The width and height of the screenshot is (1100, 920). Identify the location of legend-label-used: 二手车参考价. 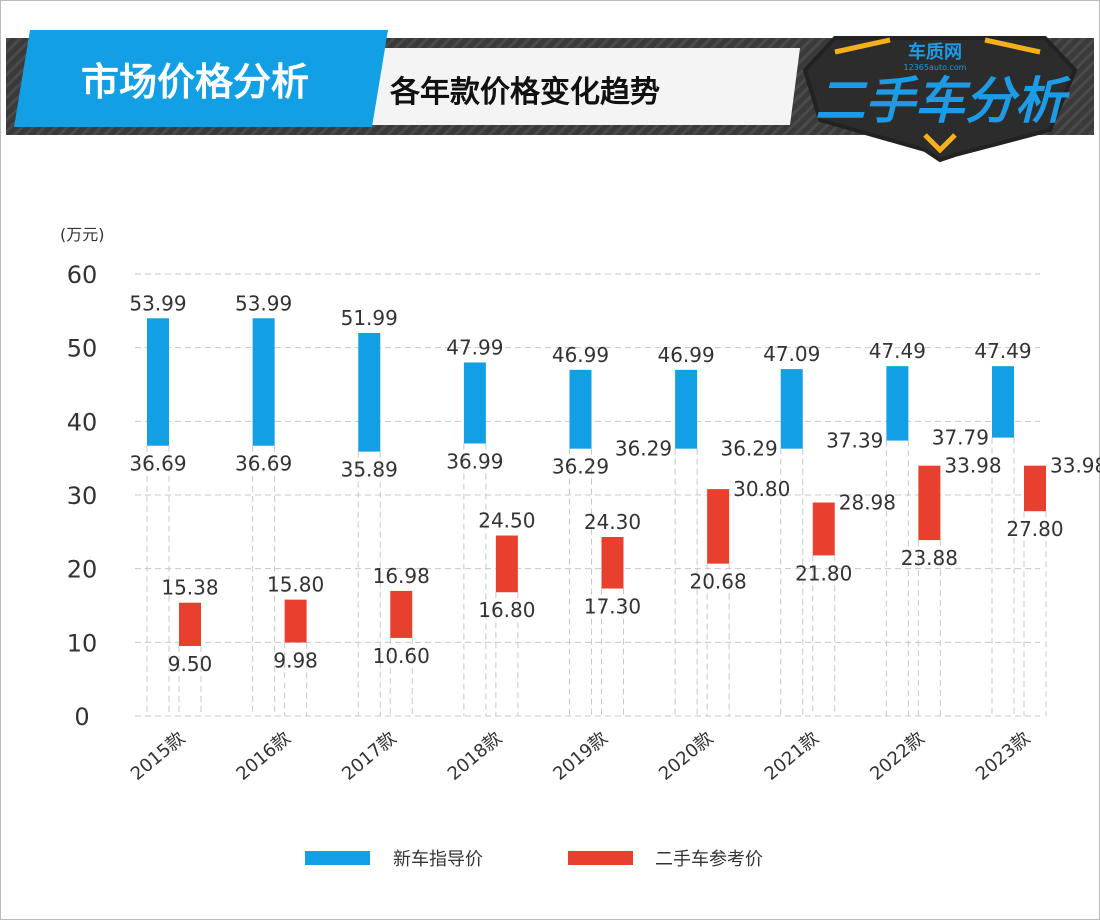
(709, 859).